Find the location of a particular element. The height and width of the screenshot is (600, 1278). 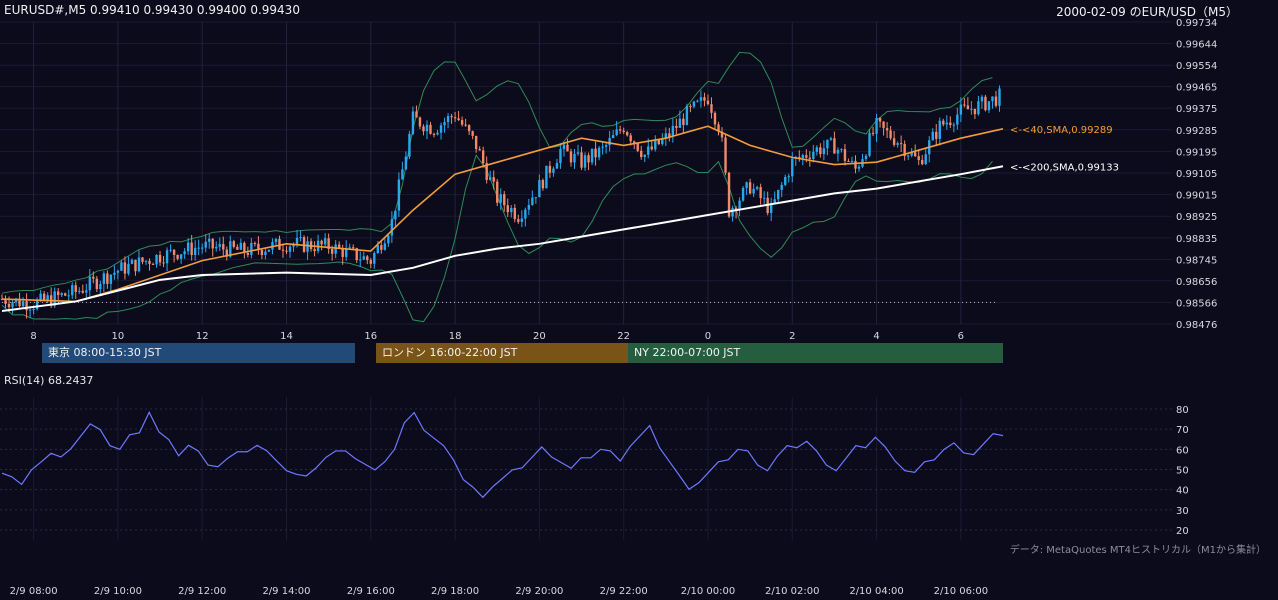

hour-tick-label: 4 is located at coordinates (876, 336).